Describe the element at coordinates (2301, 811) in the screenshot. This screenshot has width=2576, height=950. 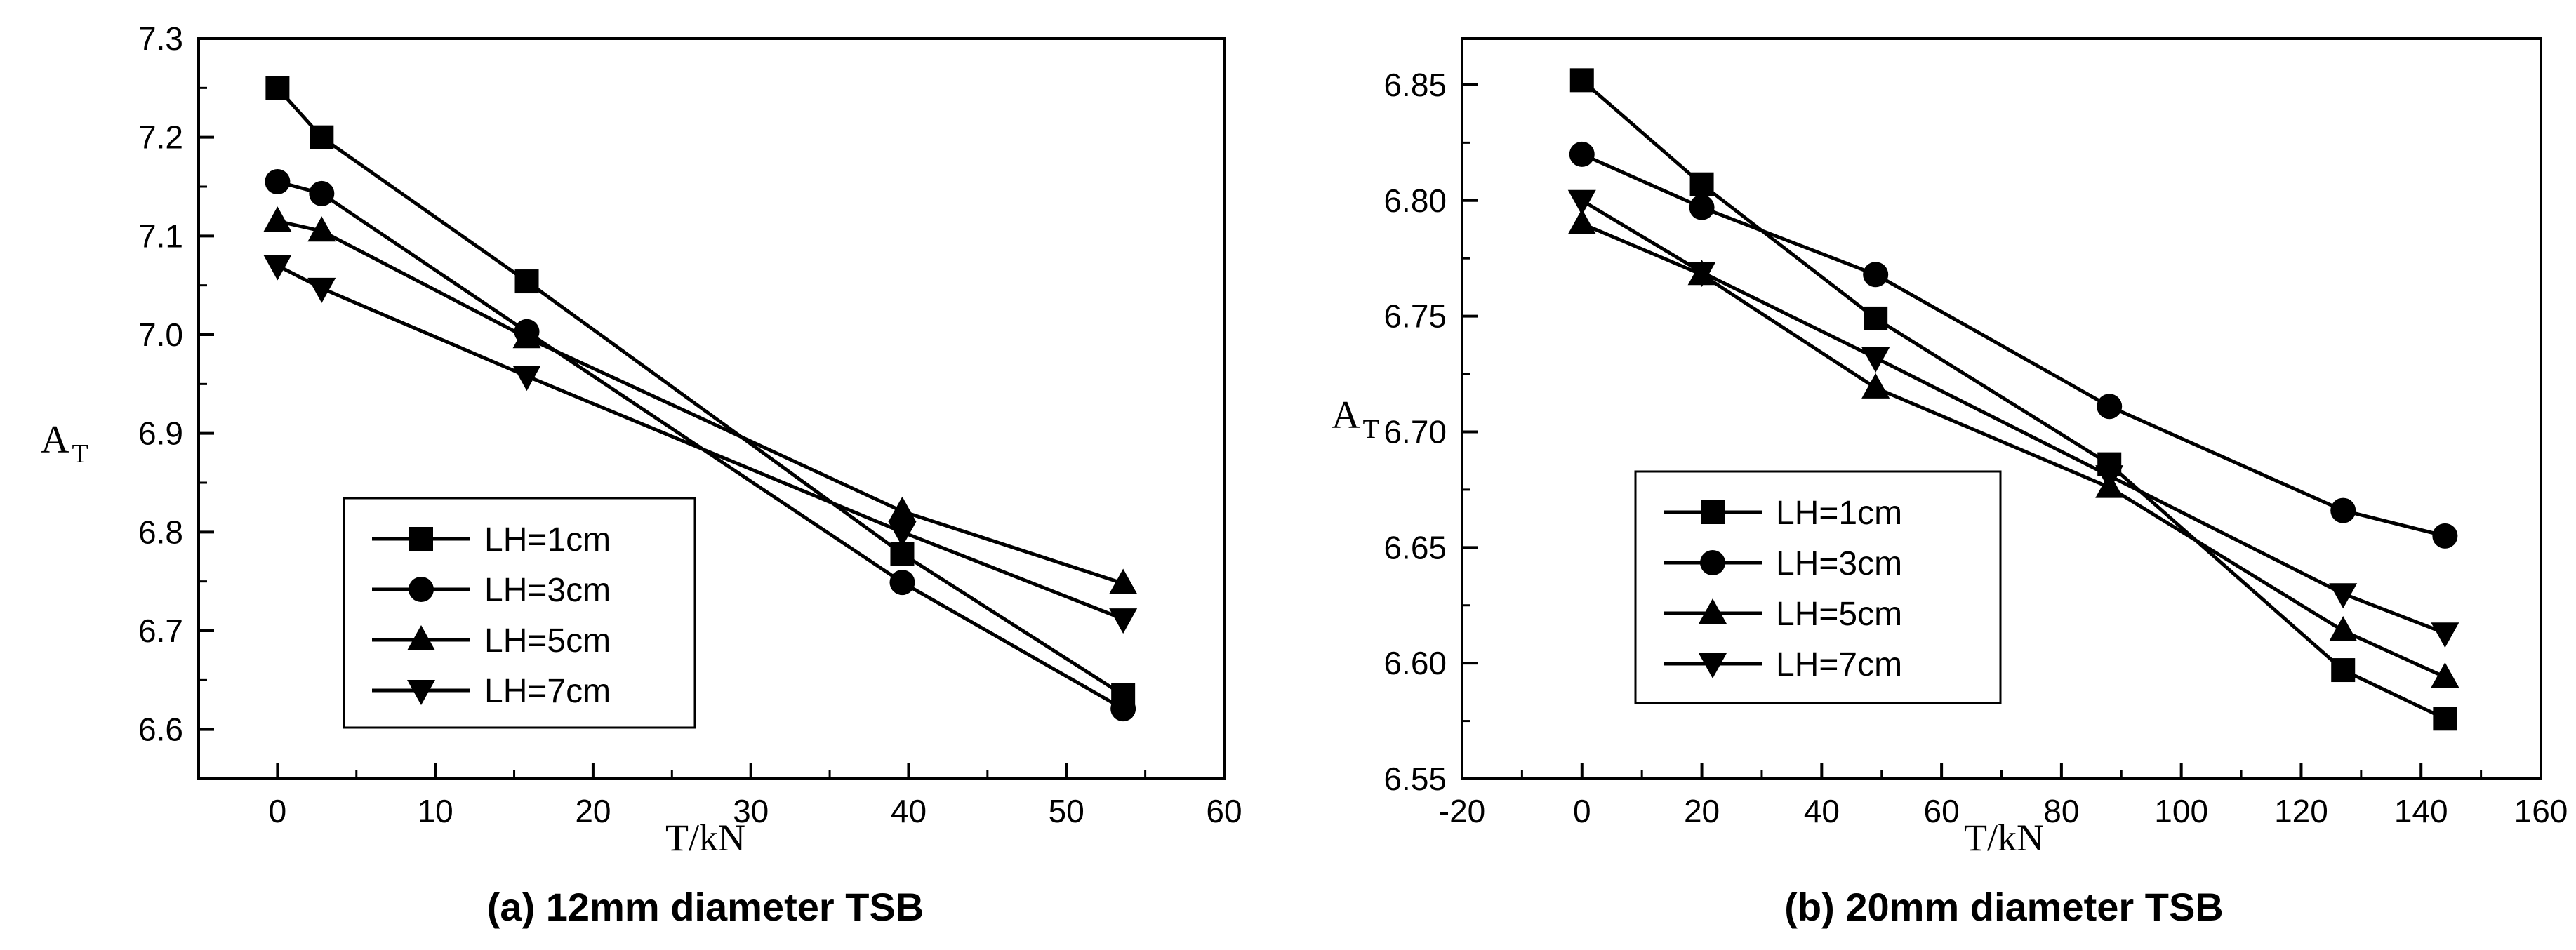
I see `x-tick-label: 120` at that location.